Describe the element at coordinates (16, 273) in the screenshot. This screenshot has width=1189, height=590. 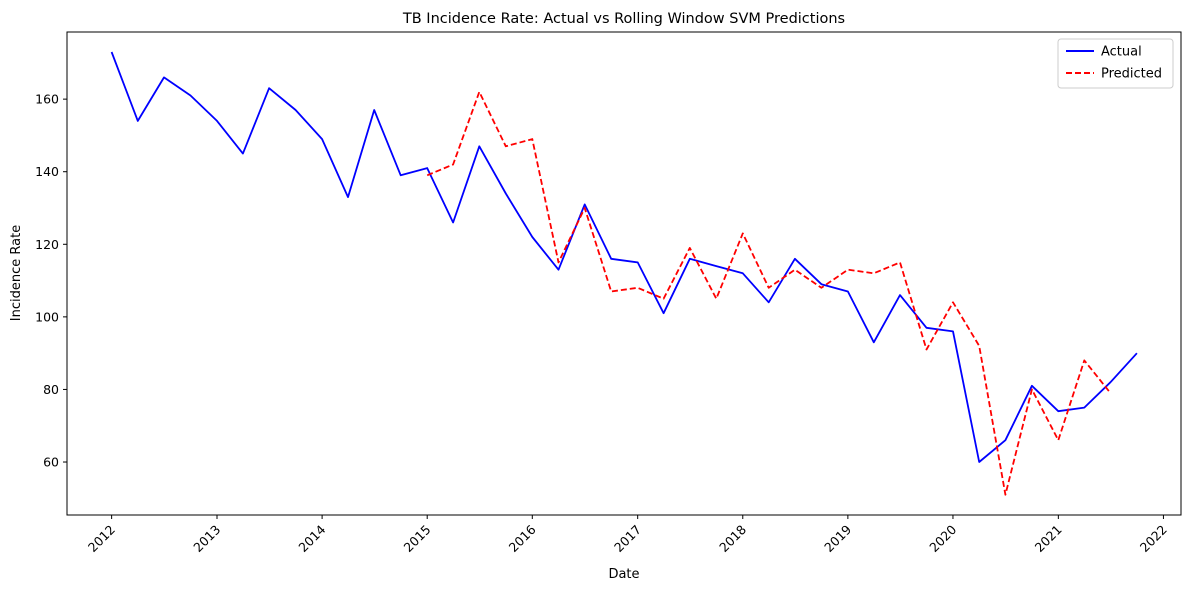
I see `y-axis-label: Incidence Rate` at that location.